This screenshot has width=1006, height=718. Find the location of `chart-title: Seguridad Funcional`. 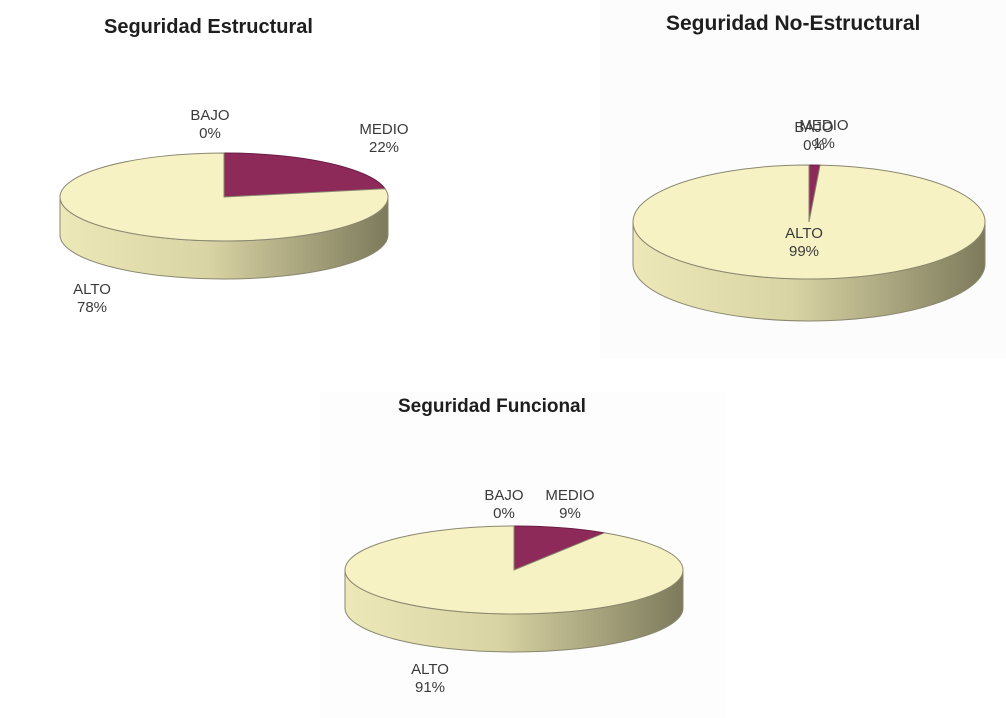

chart-title: Seguridad Funcional is located at coordinates (492, 406).